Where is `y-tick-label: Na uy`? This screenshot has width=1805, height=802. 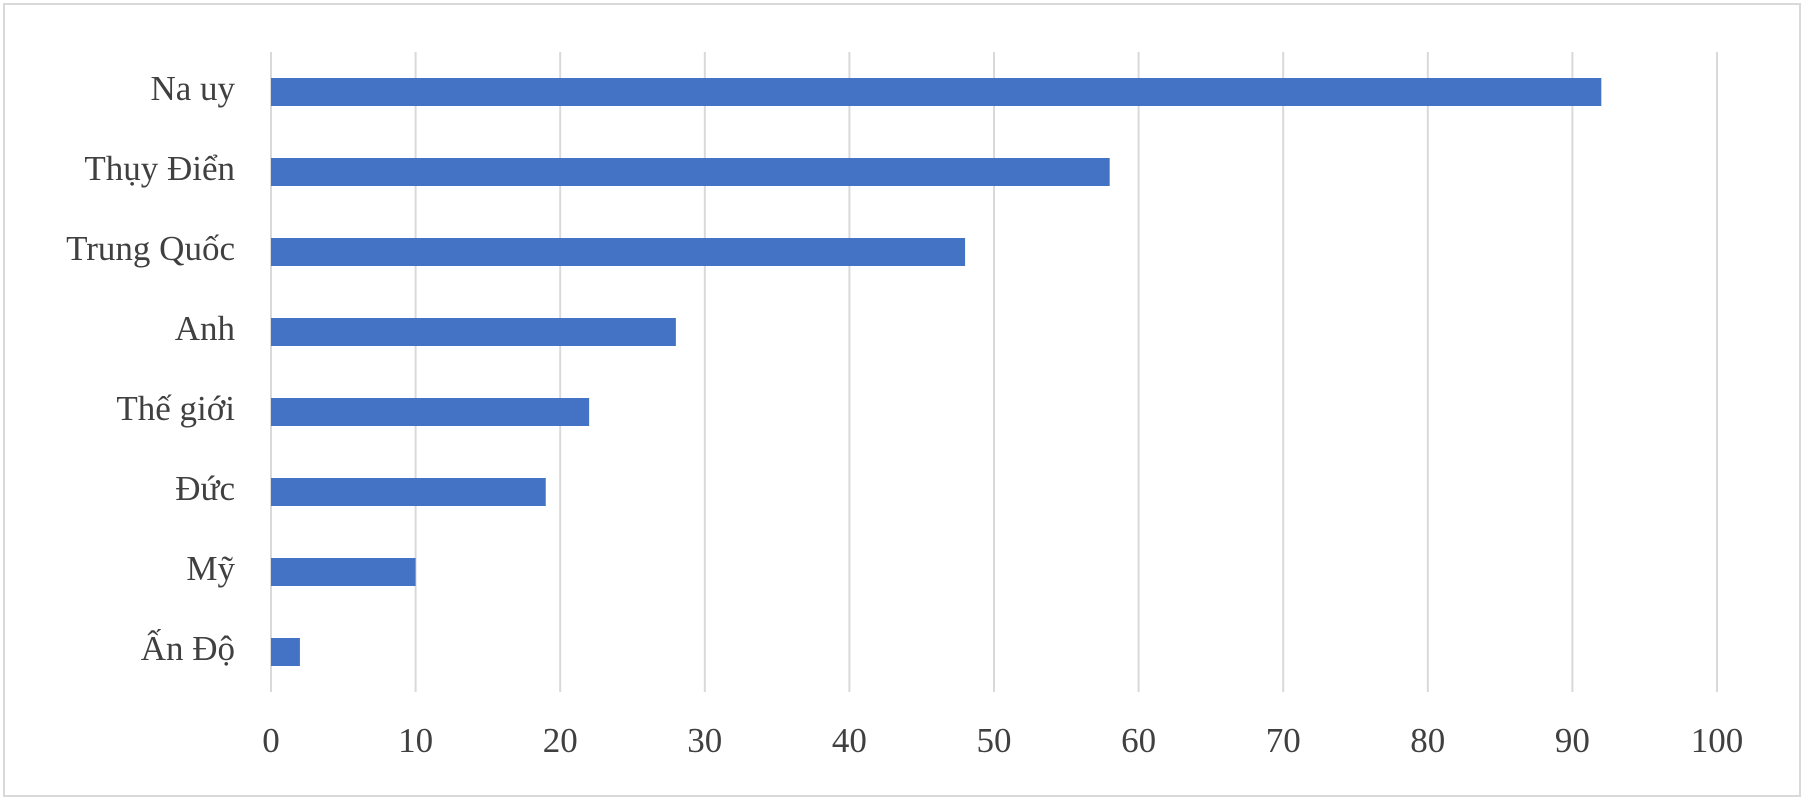 y-tick-label: Na uy is located at coordinates (192, 88).